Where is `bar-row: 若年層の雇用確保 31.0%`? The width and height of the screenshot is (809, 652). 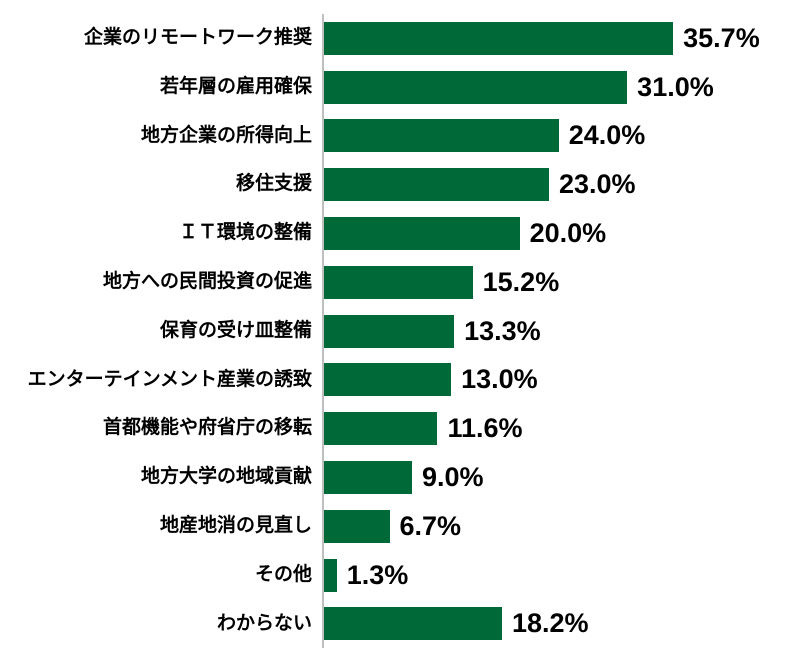 bar-row: 若年層の雇用確保 31.0% is located at coordinates (404, 87).